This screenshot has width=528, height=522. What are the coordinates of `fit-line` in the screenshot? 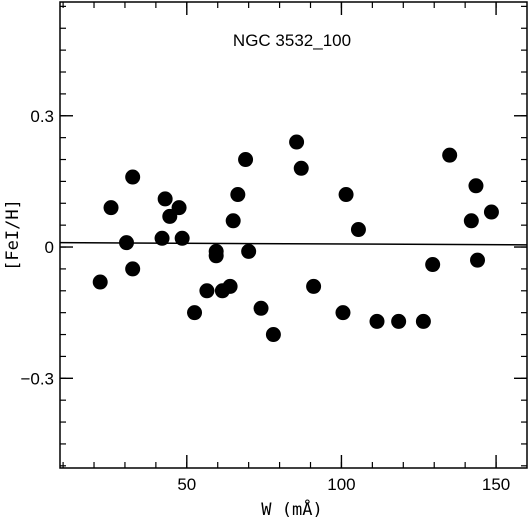 It's located at (293, 243).